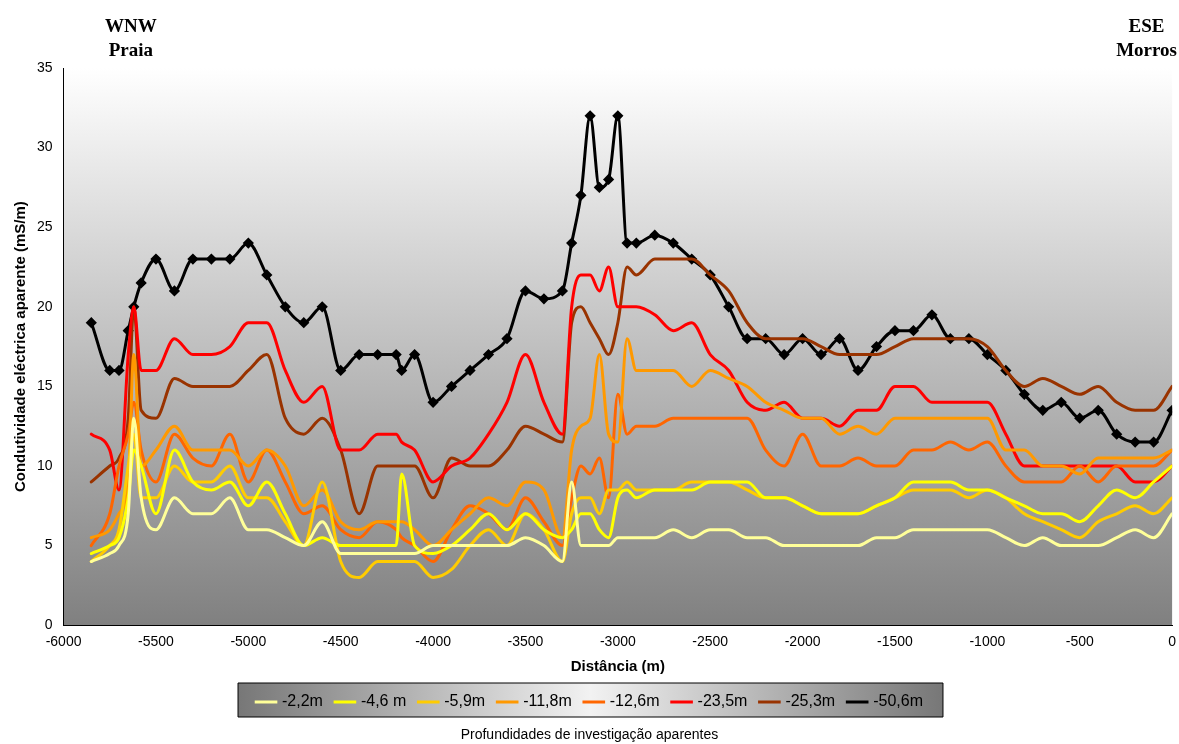 The width and height of the screenshot is (1179, 744). Describe the element at coordinates (547, 701) in the screenshot. I see `legend-label: -11,8m` at that location.